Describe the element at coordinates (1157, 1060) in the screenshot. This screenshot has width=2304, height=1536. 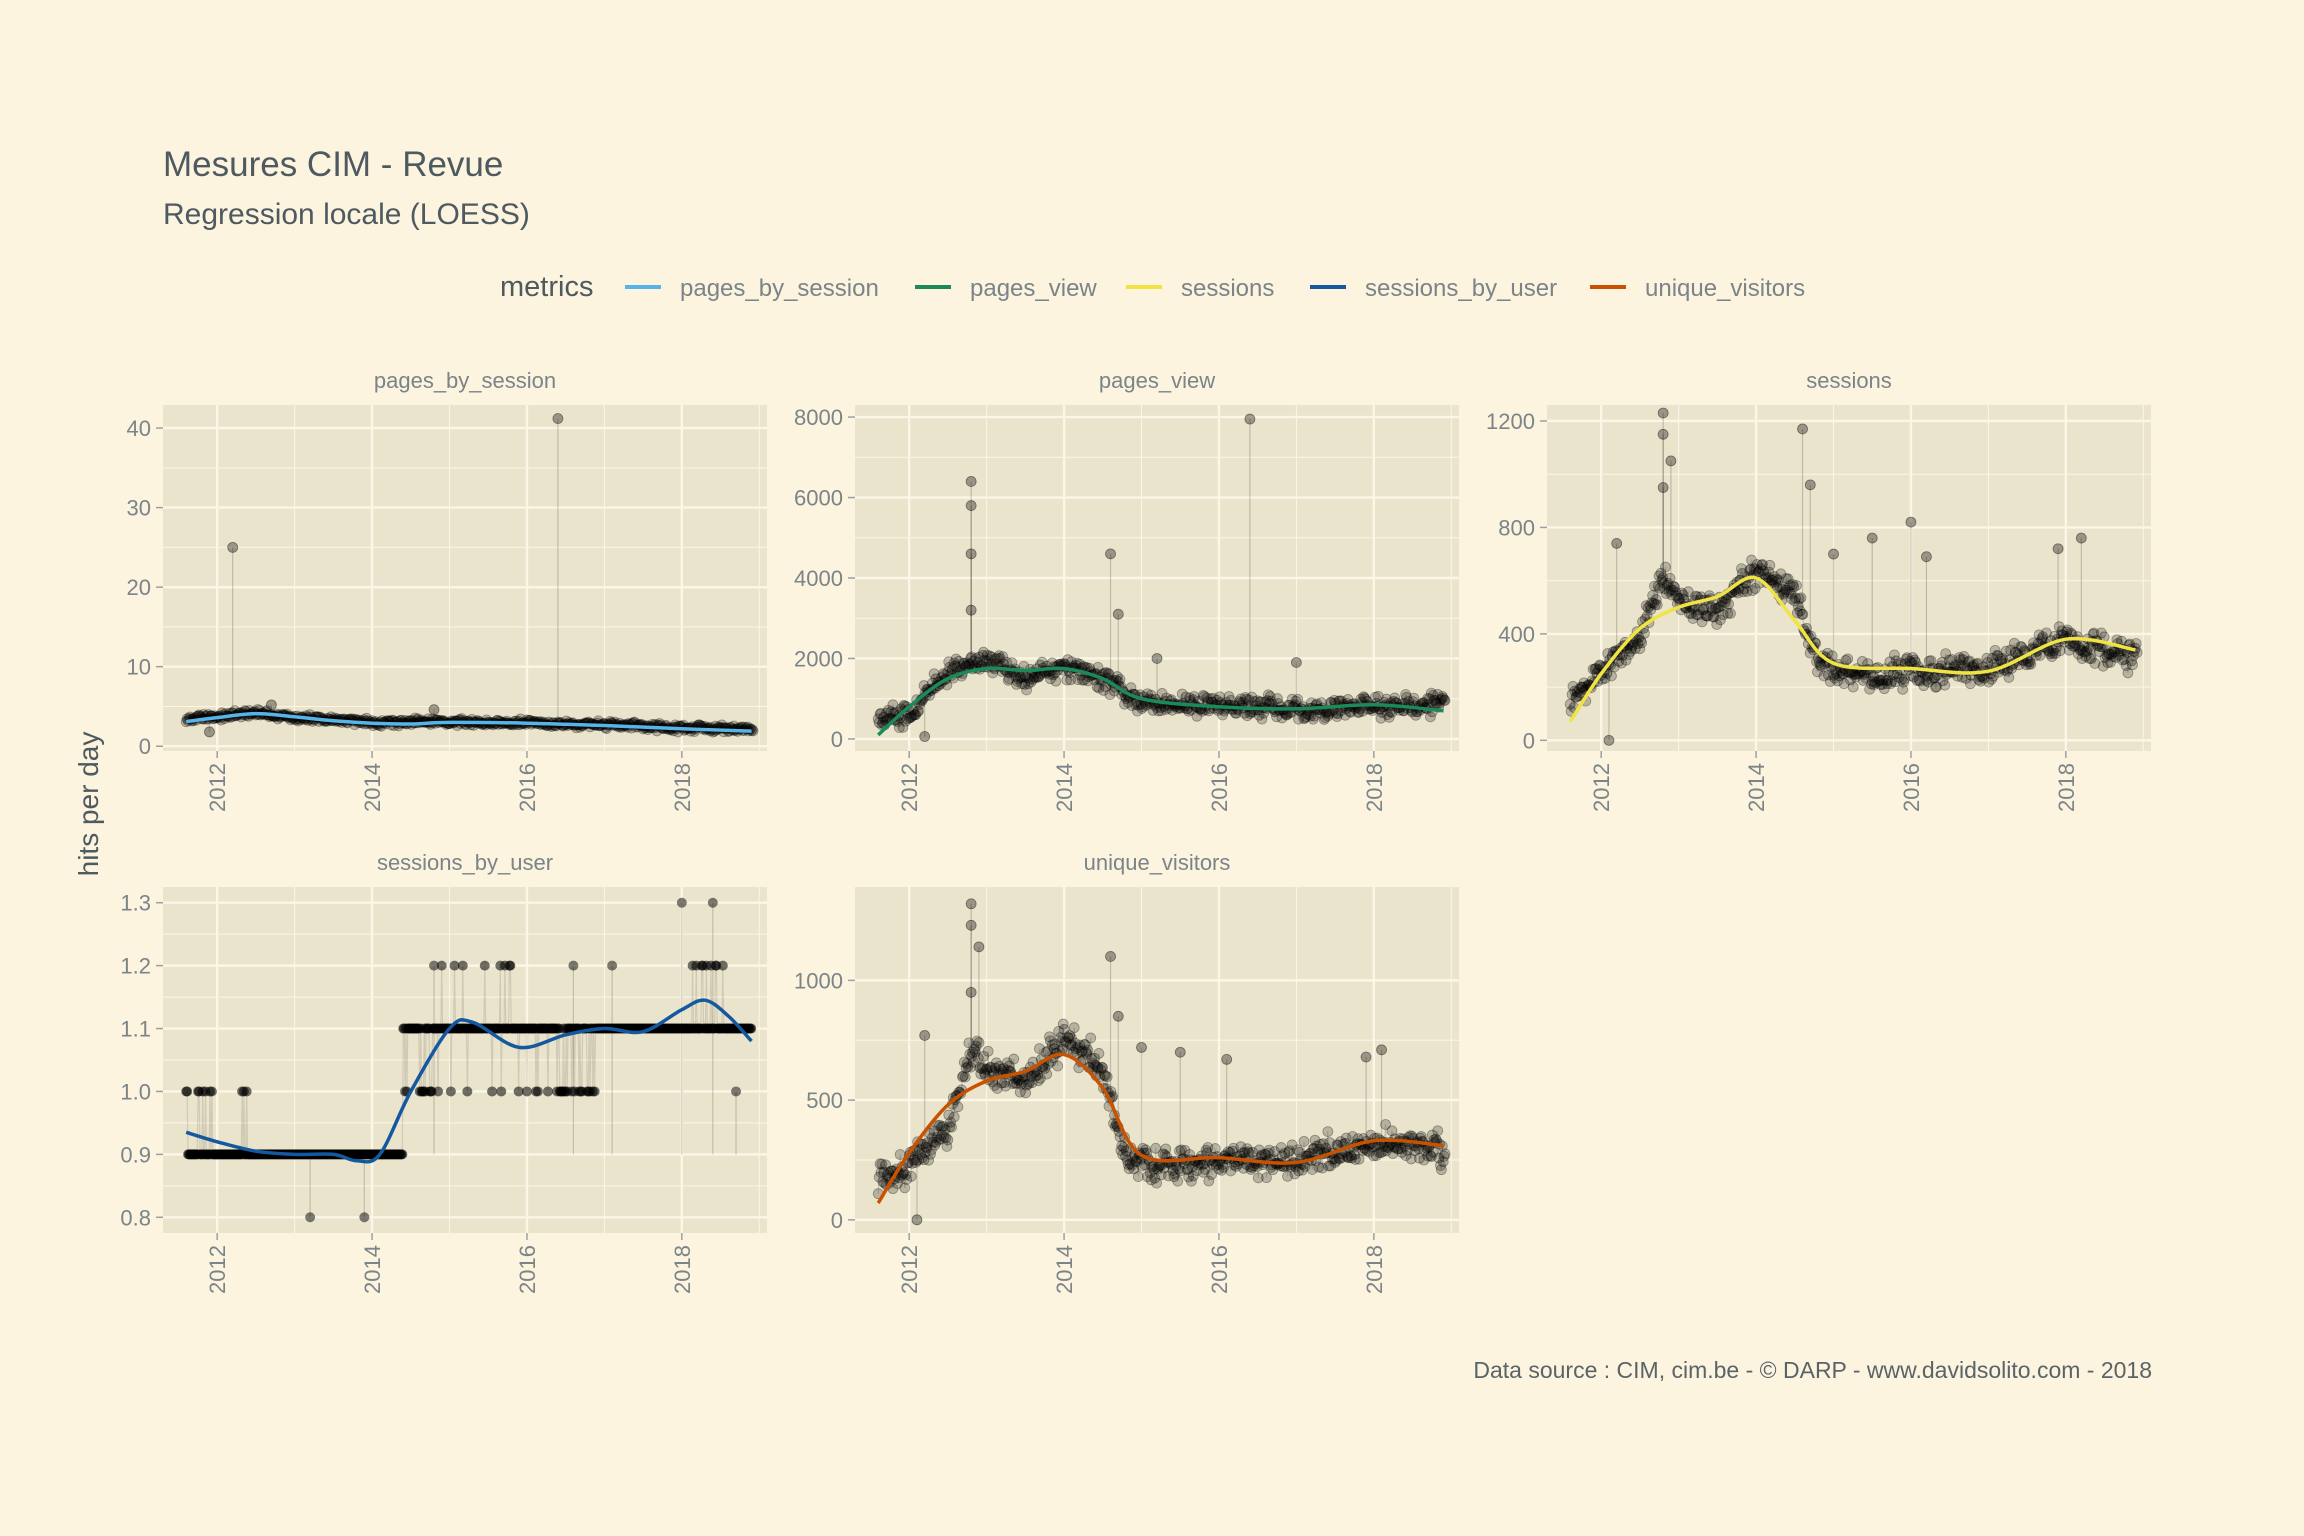
I see `panel-background` at that location.